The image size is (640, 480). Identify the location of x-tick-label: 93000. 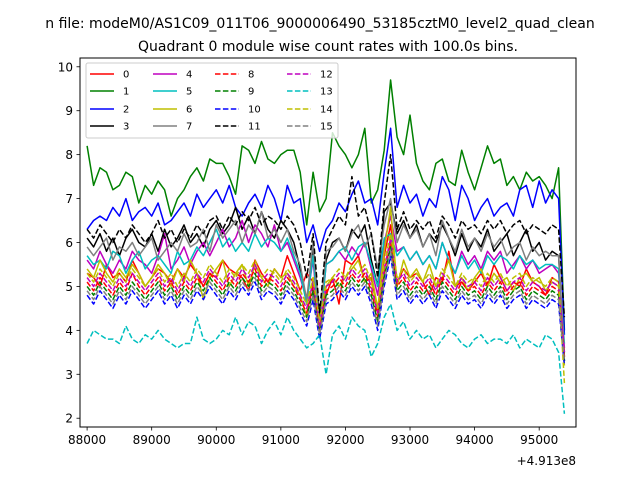
(410, 440).